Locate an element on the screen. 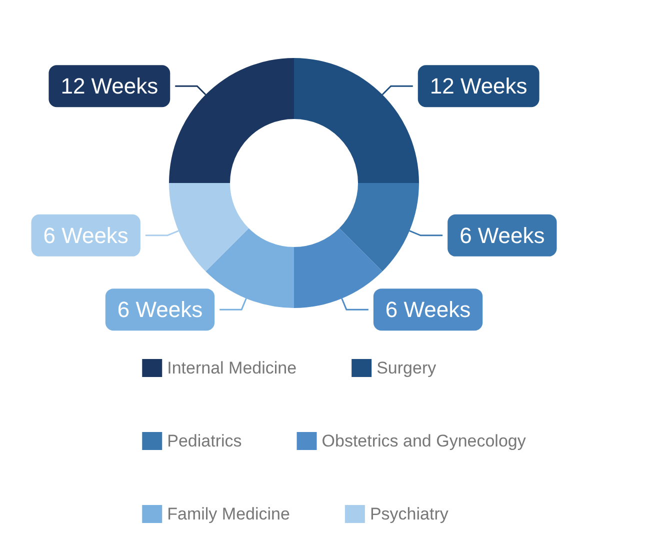 The height and width of the screenshot is (533, 668). legend-label: Obstetrics and Gynecology is located at coordinates (424, 441).